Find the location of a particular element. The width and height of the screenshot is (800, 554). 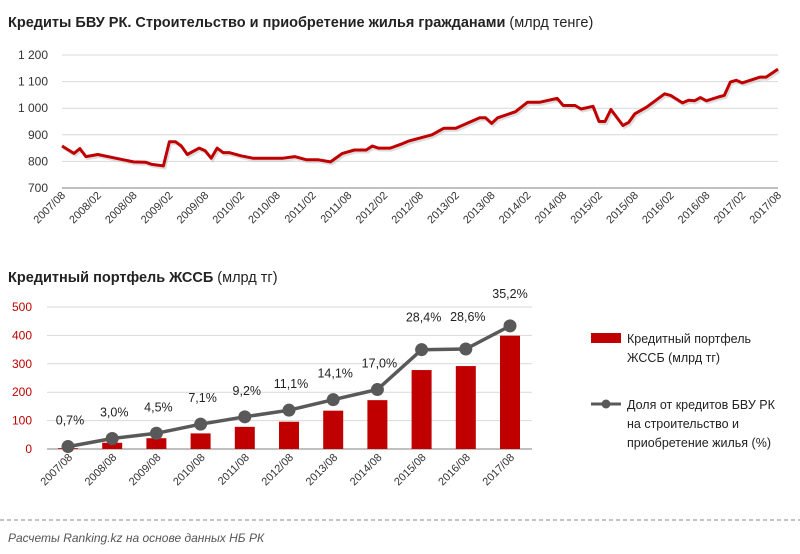

y-tick-label: 700 is located at coordinates (38, 188).